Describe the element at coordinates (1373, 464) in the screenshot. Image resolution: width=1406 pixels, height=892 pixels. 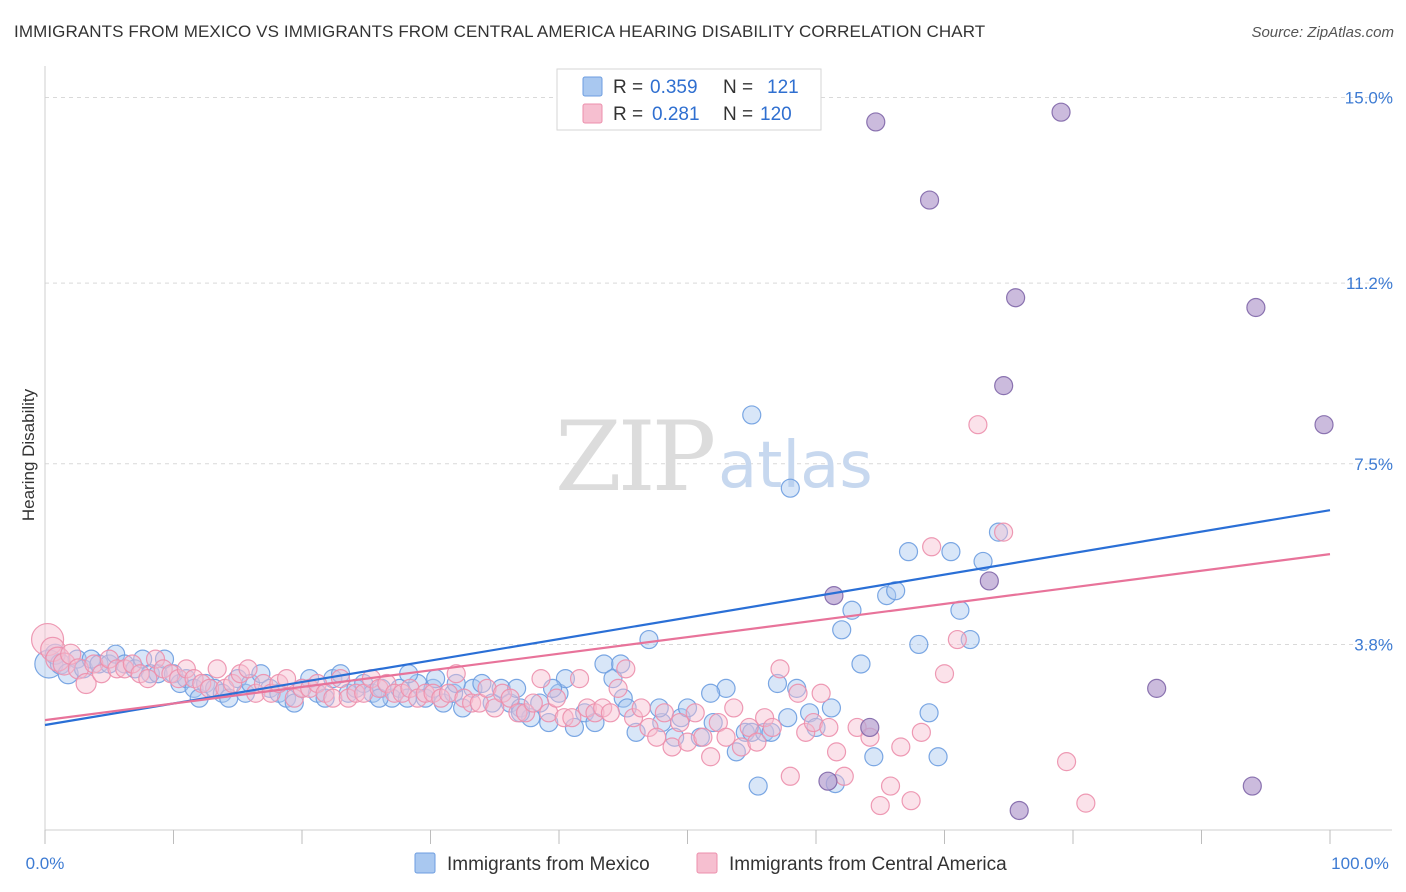
I see `y-tick-label-1: 7.5%` at that location.